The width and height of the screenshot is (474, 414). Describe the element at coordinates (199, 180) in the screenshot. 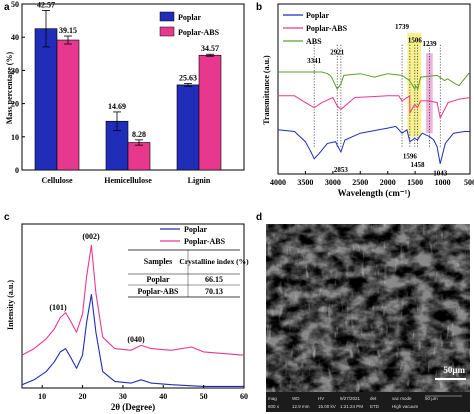

I see `x-tick-label: Lignin` at that location.